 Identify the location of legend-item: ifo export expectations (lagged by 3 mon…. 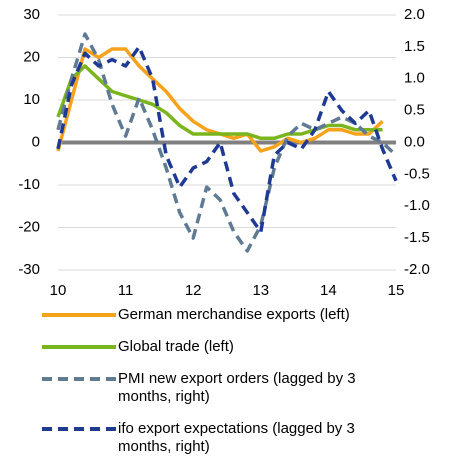
(240, 438).